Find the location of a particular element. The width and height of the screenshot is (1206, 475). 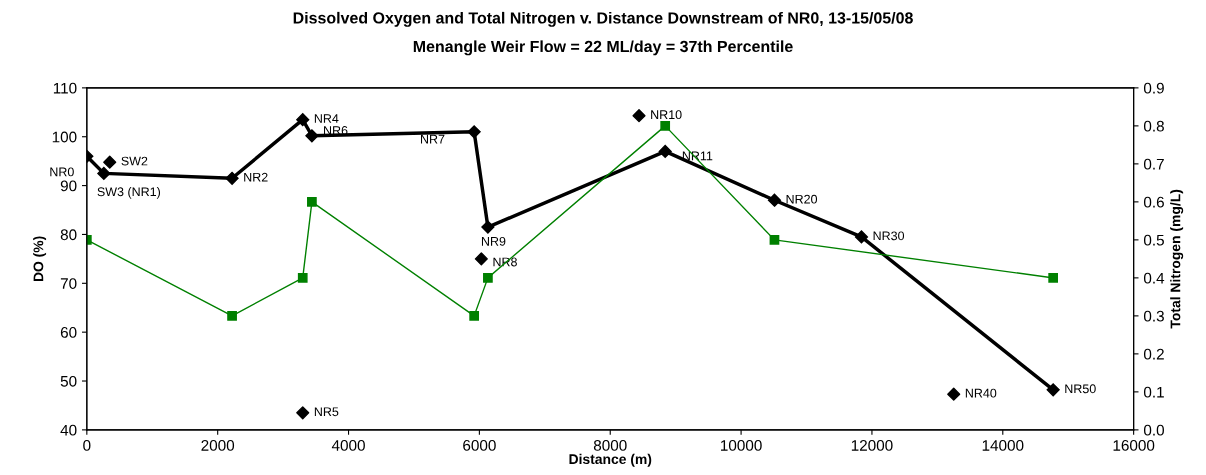

annotation: SW3 (NR1) is located at coordinates (129, 192).